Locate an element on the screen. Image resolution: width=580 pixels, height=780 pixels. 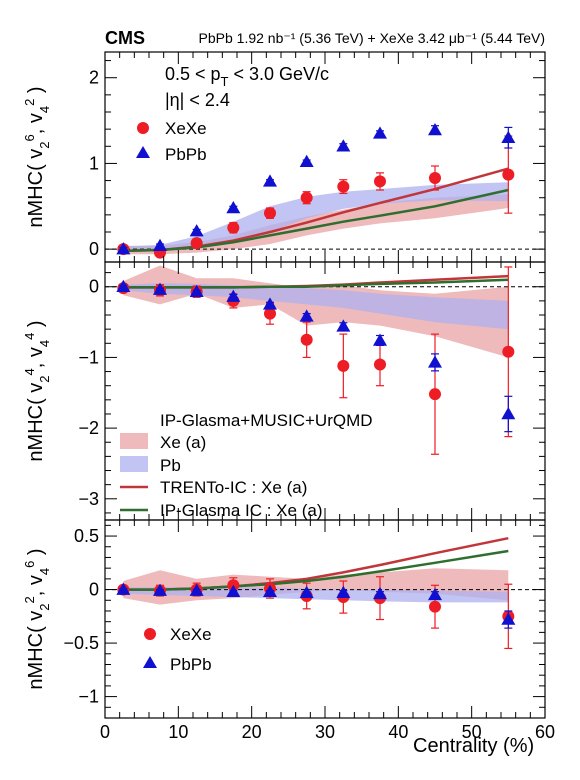
x-tick-label: 30 is located at coordinates (325, 732).